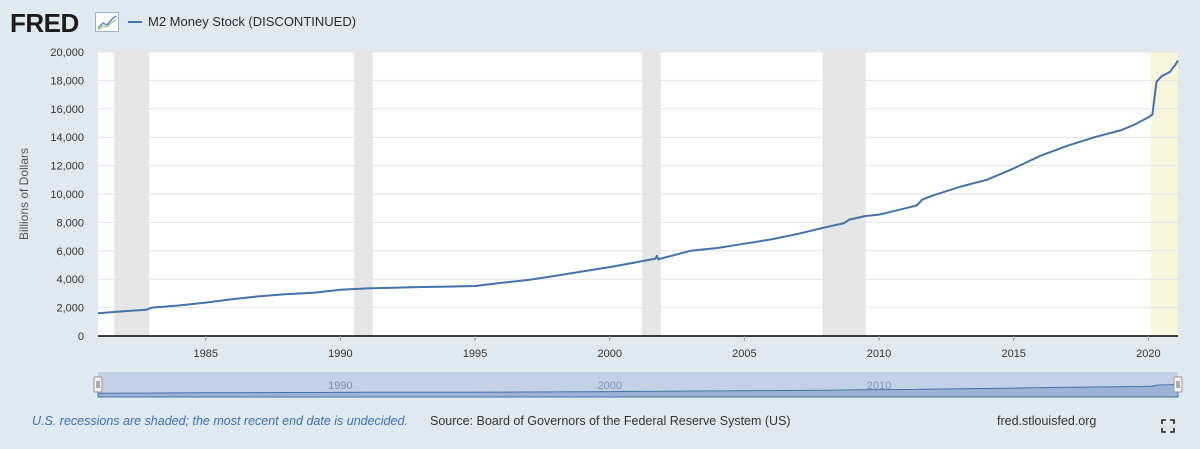 The height and width of the screenshot is (449, 1200). Describe the element at coordinates (67, 138) in the screenshot. I see `y-tick-label: 14,000` at that location.